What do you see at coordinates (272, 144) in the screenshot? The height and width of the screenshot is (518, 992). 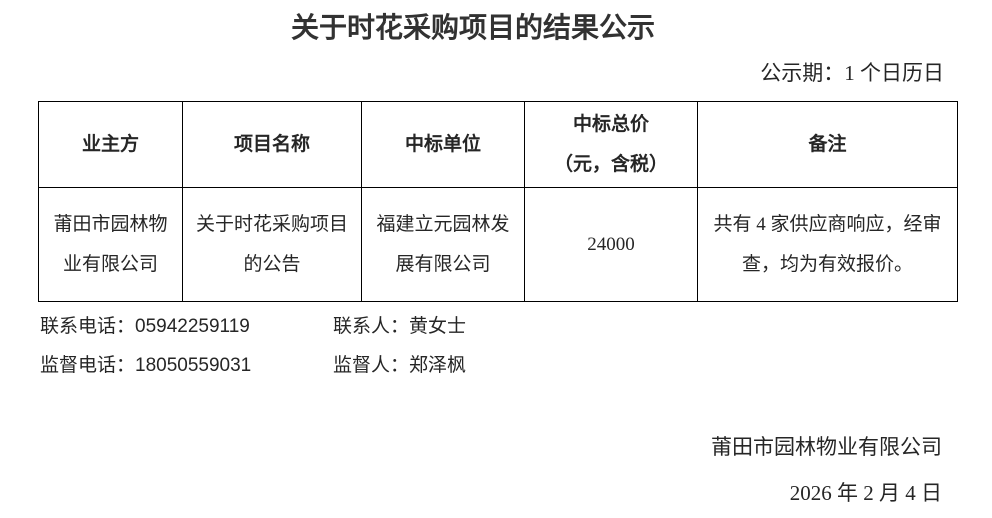 I see `col-header-project-name: 项目名称` at bounding box center [272, 144].